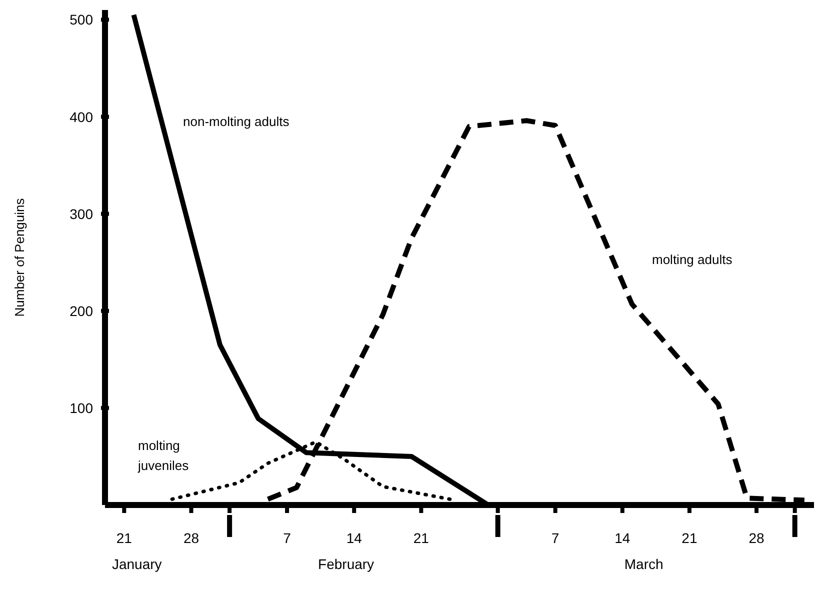  What do you see at coordinates (136, 564) in the screenshot?
I see `text: January` at bounding box center [136, 564].